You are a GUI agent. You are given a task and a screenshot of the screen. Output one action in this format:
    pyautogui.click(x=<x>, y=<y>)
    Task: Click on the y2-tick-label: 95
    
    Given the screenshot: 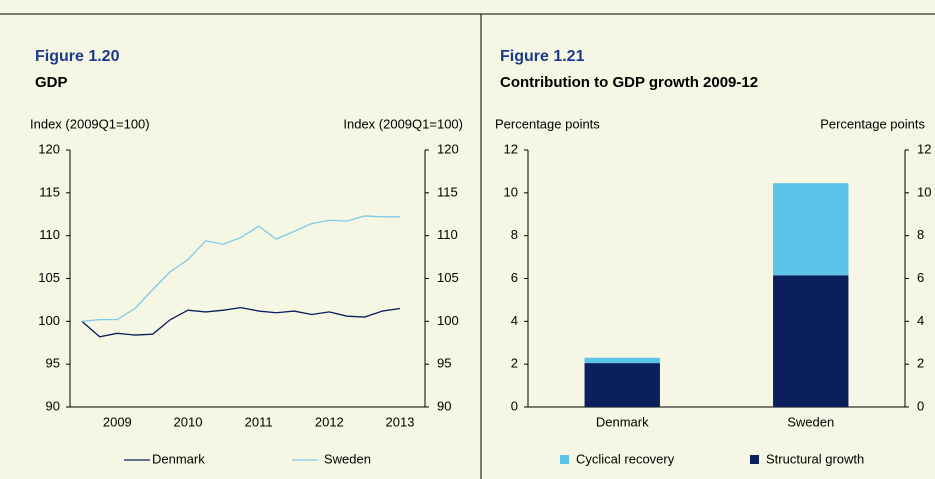 What is the action you would take?
    pyautogui.click(x=444, y=363)
    